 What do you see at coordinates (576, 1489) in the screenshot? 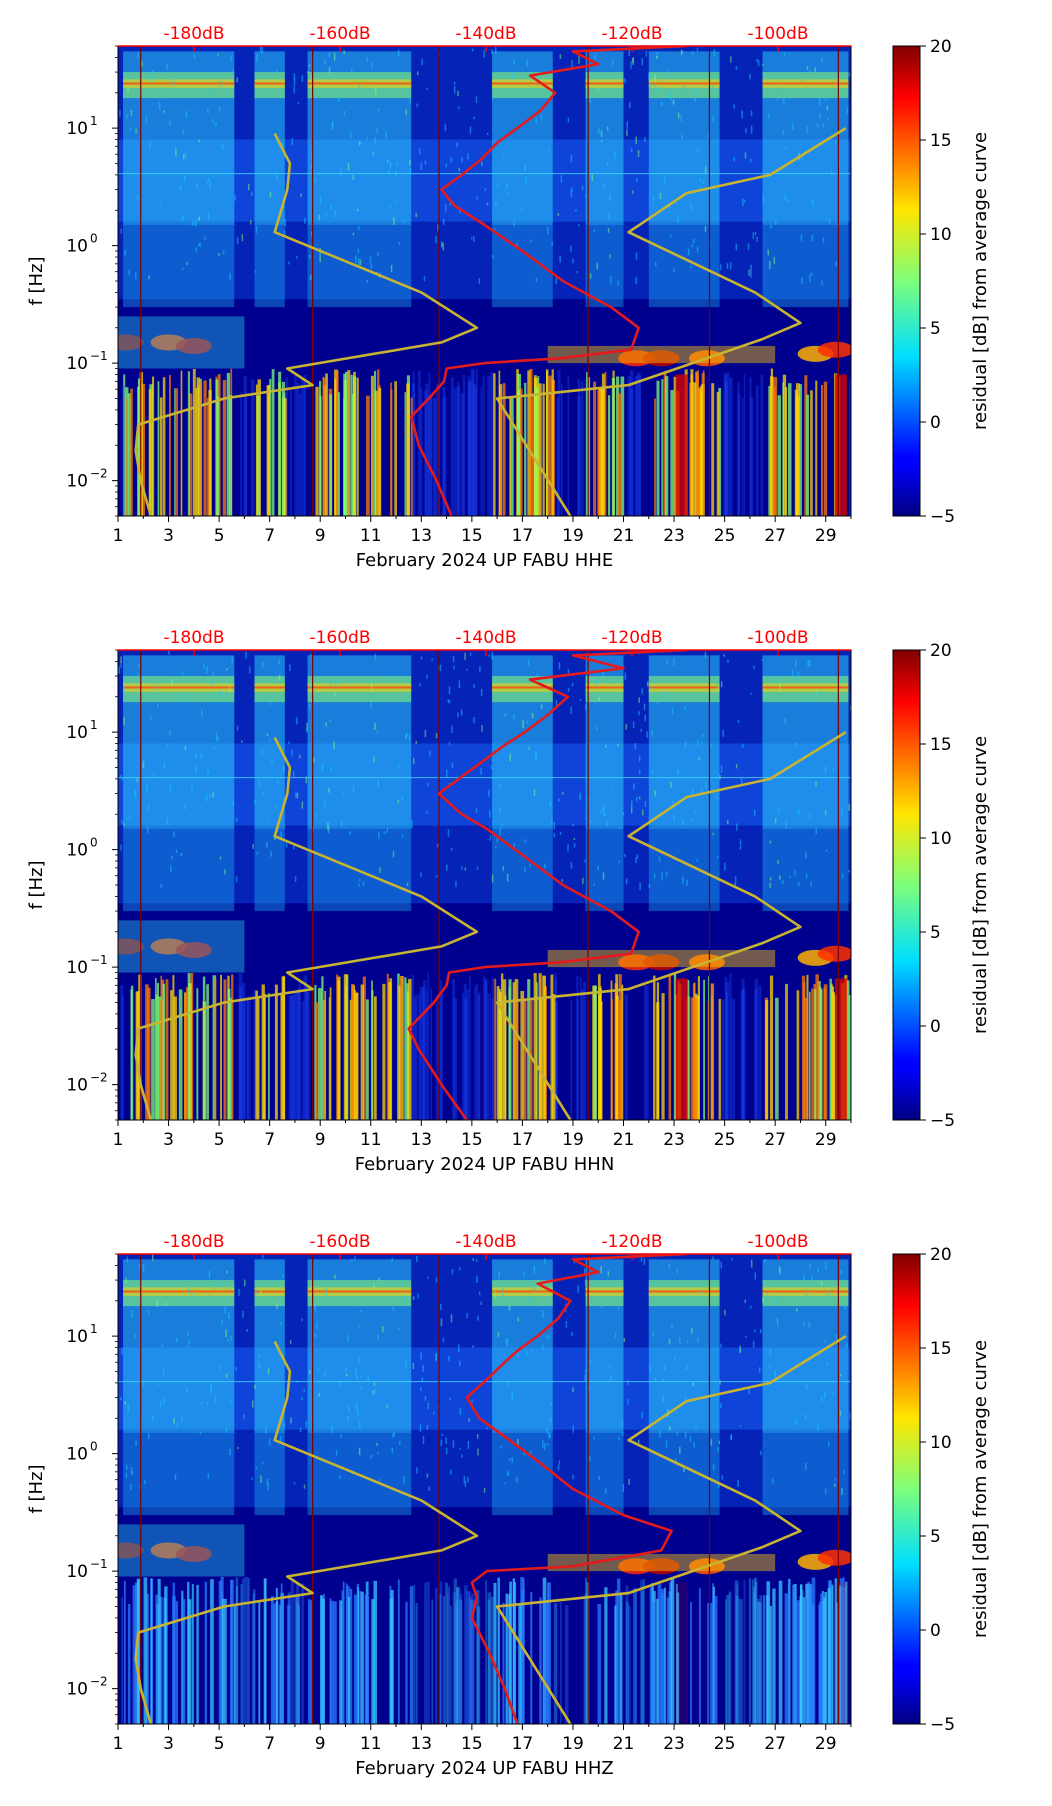
I see `mean-psd-curve` at bounding box center [576, 1489].